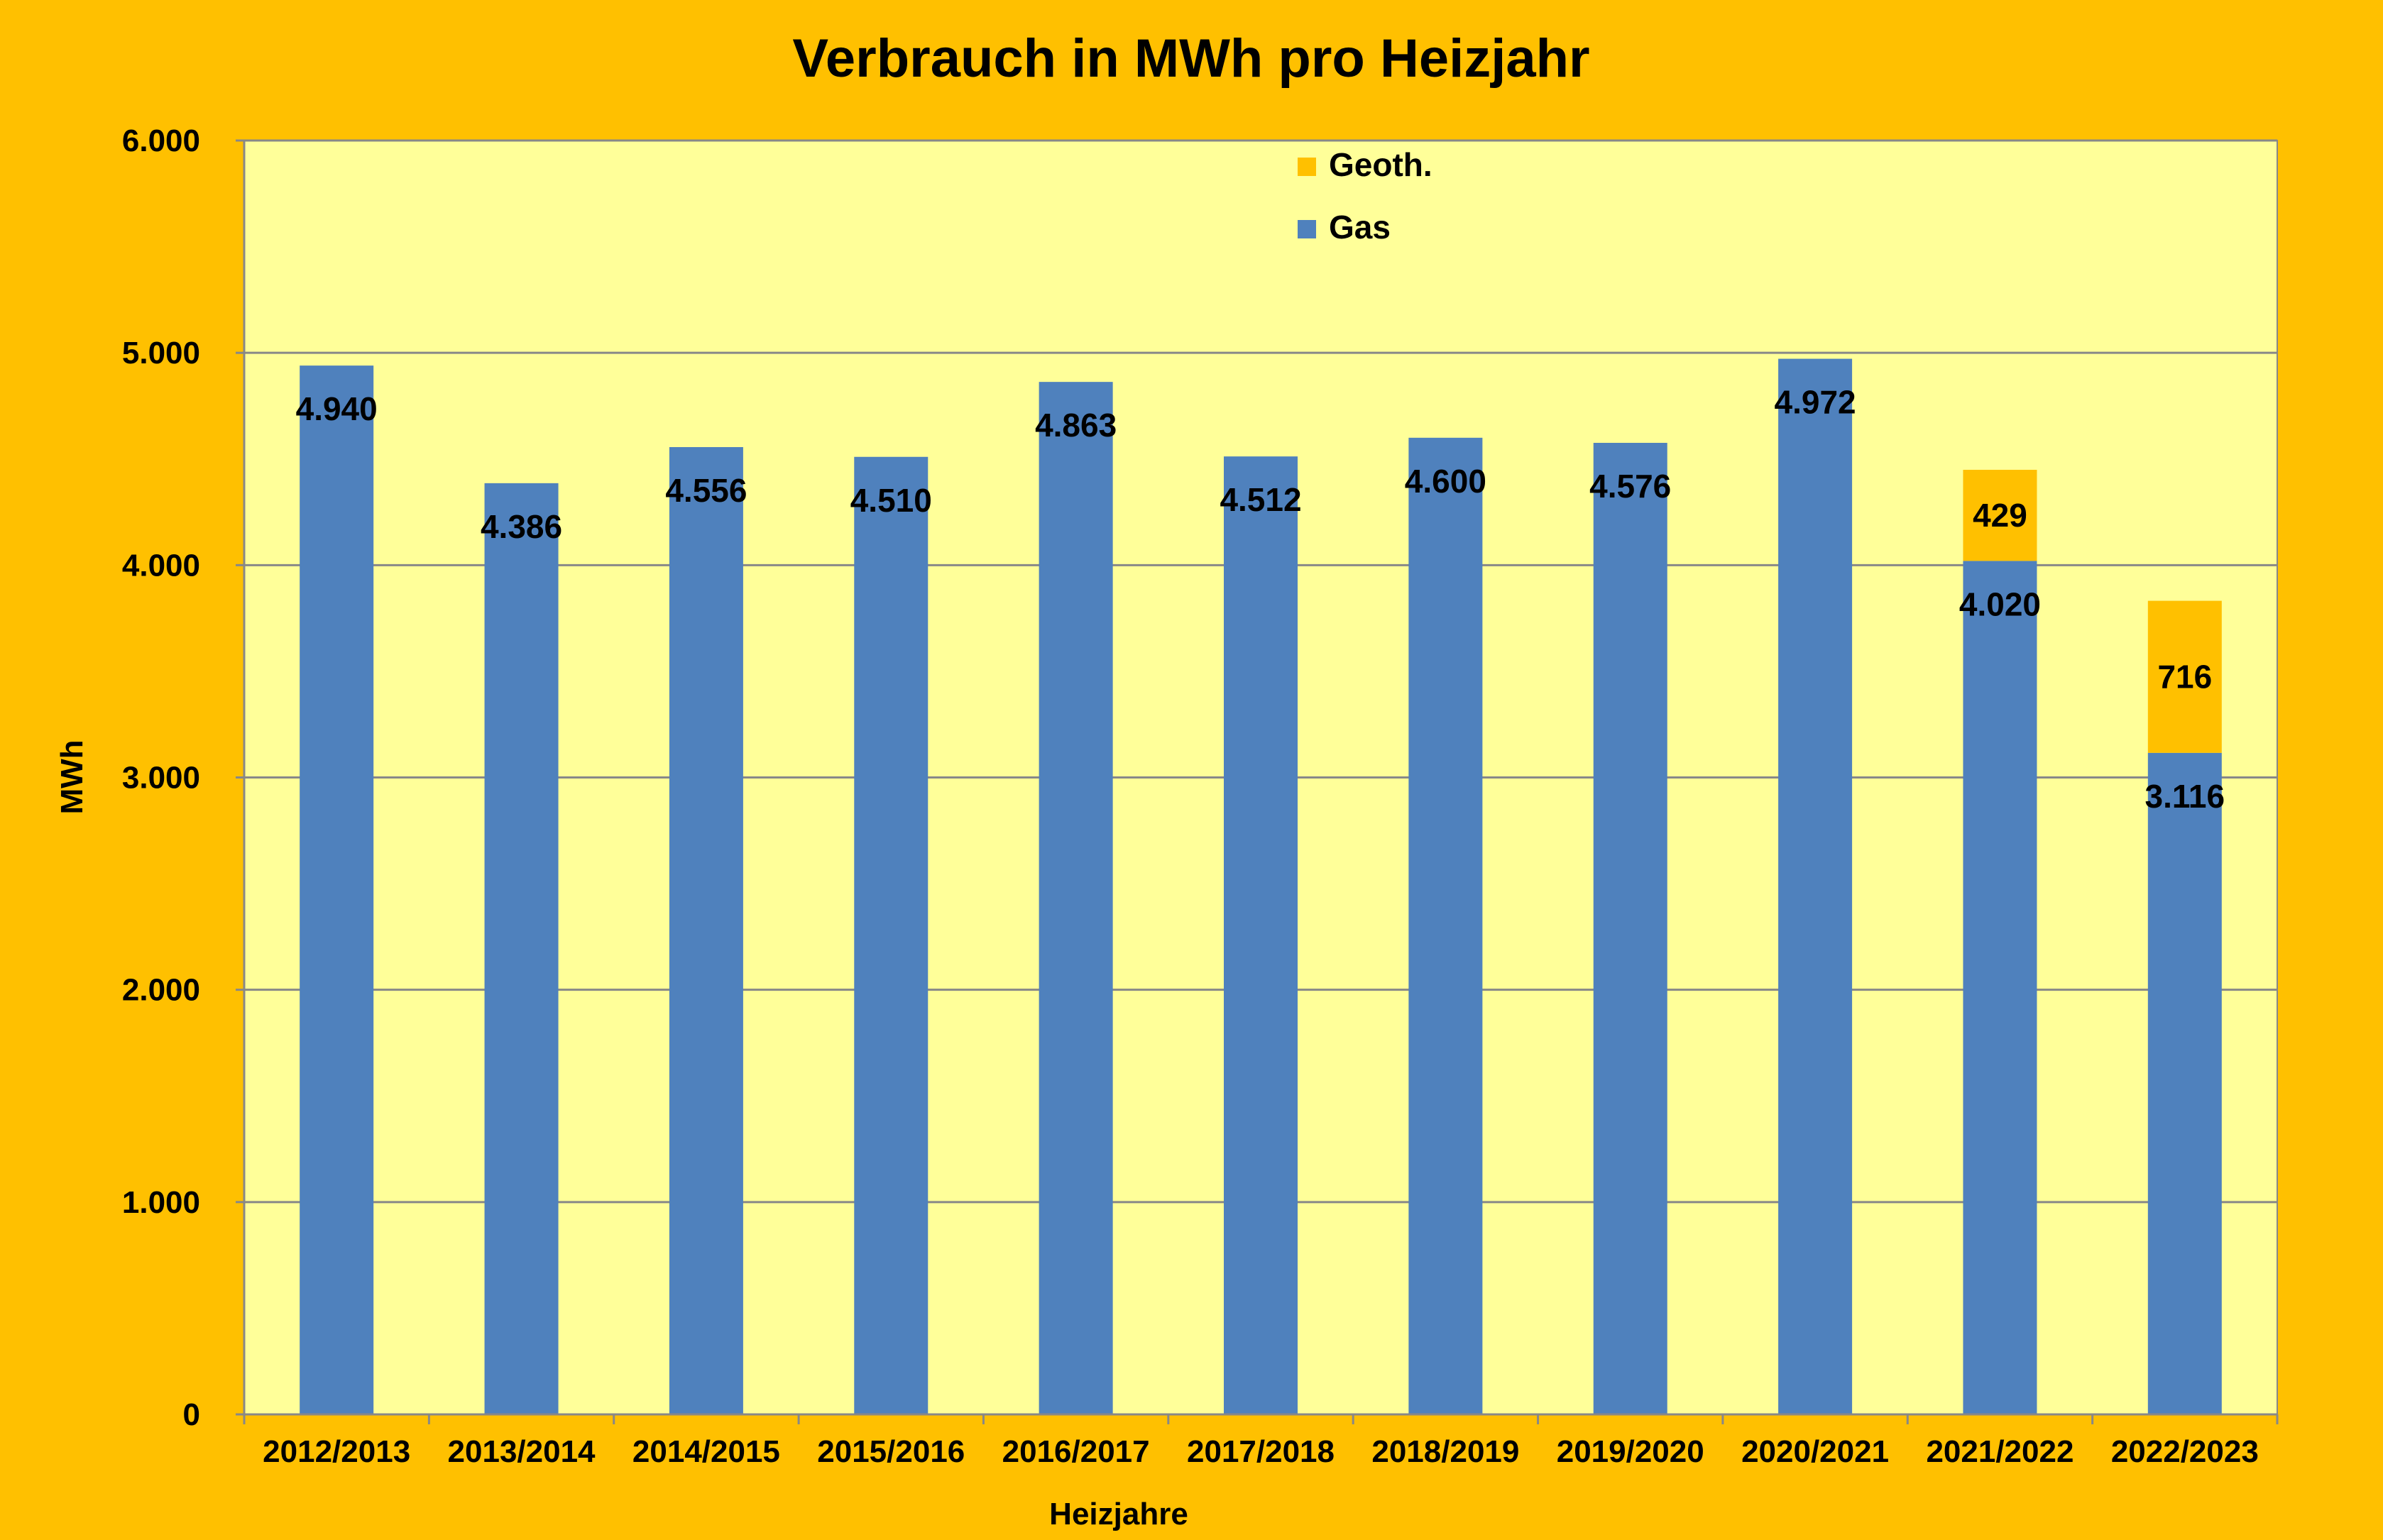 This screenshot has width=2383, height=1540. Describe the element at coordinates (161, 565) in the screenshot. I see `y-tick-label: 4.000` at that location.